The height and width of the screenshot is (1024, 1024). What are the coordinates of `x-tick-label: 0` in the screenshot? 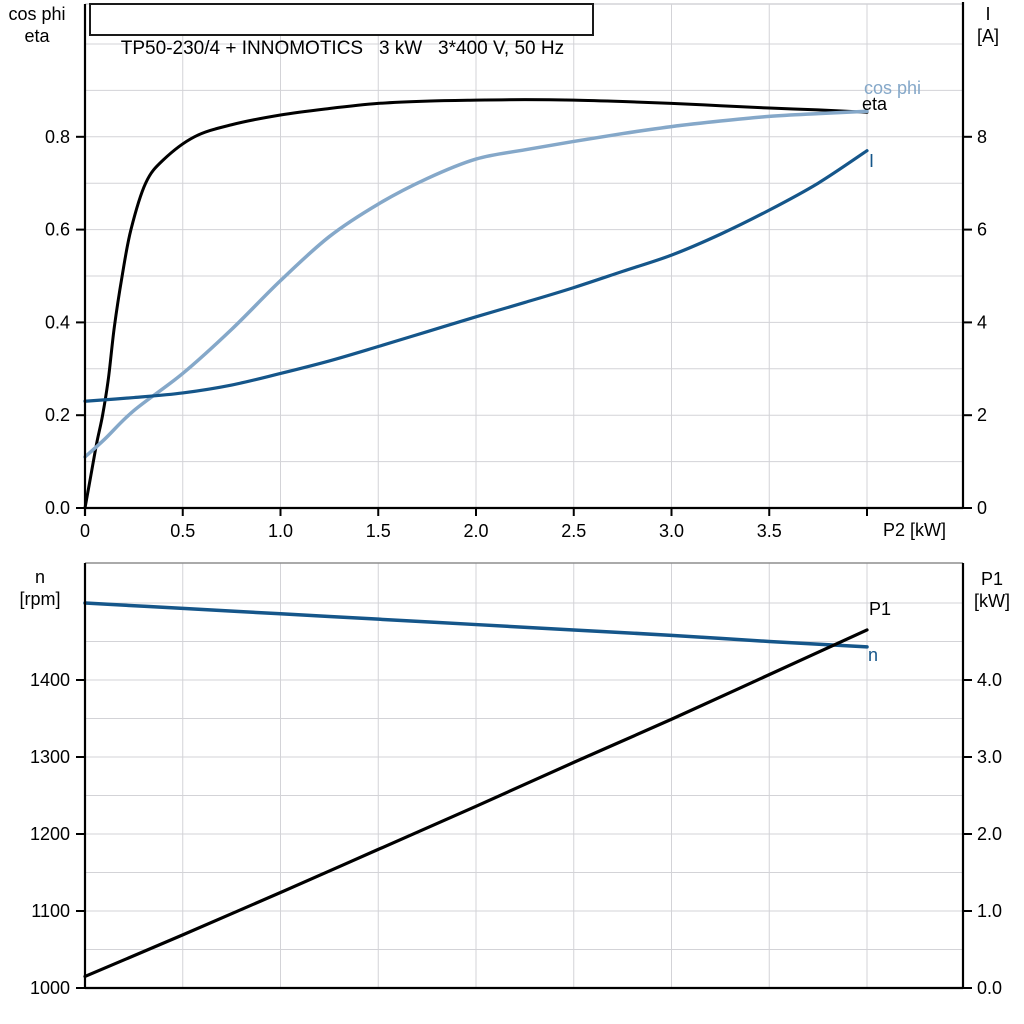 It's located at (85, 531).